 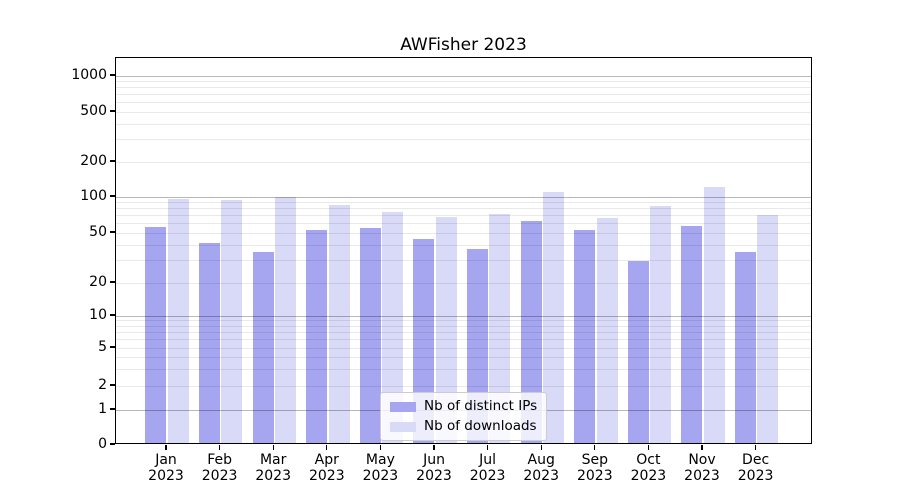 I want to click on legend-item-distinct-ips: Nb of distinct IPs, so click(x=463, y=406).